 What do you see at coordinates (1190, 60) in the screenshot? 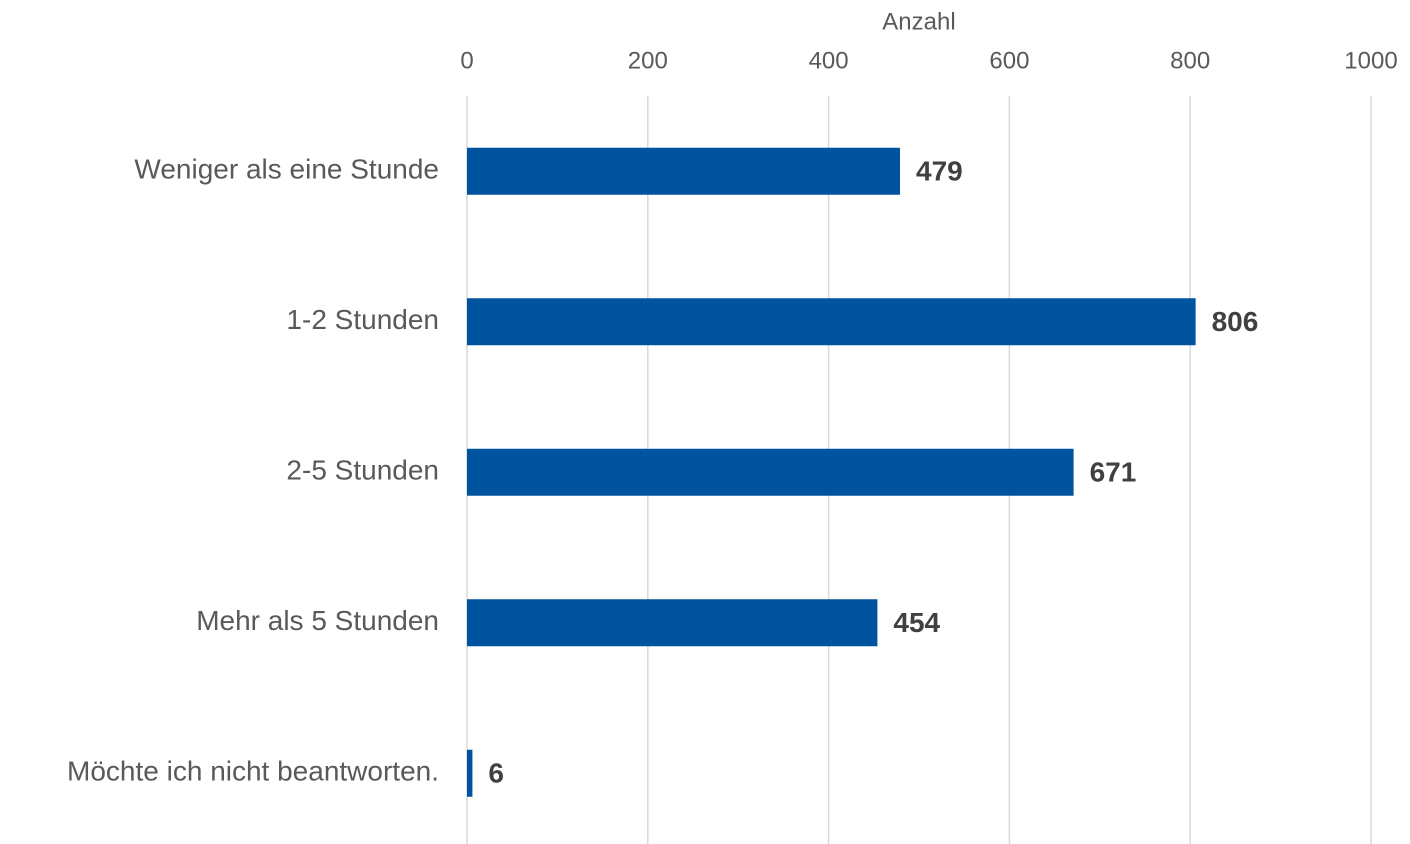
I see `x-tick-label: 800` at bounding box center [1190, 60].